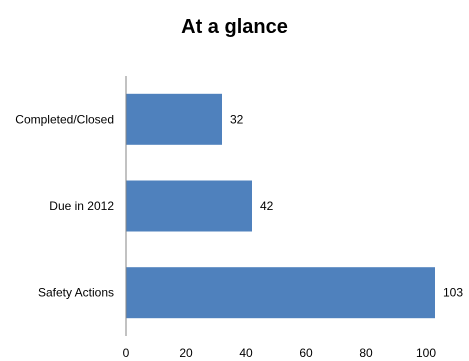  What do you see at coordinates (246, 353) in the screenshot?
I see `x-tick-label: 40` at bounding box center [246, 353].